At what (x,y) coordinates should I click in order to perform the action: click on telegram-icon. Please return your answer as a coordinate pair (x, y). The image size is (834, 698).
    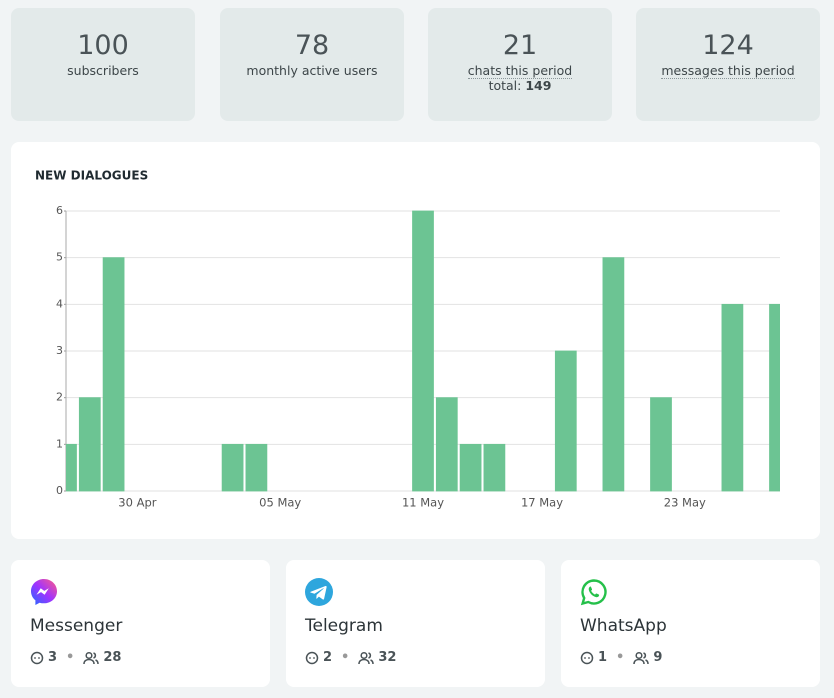
    Looking at the image, I should click on (319, 592).